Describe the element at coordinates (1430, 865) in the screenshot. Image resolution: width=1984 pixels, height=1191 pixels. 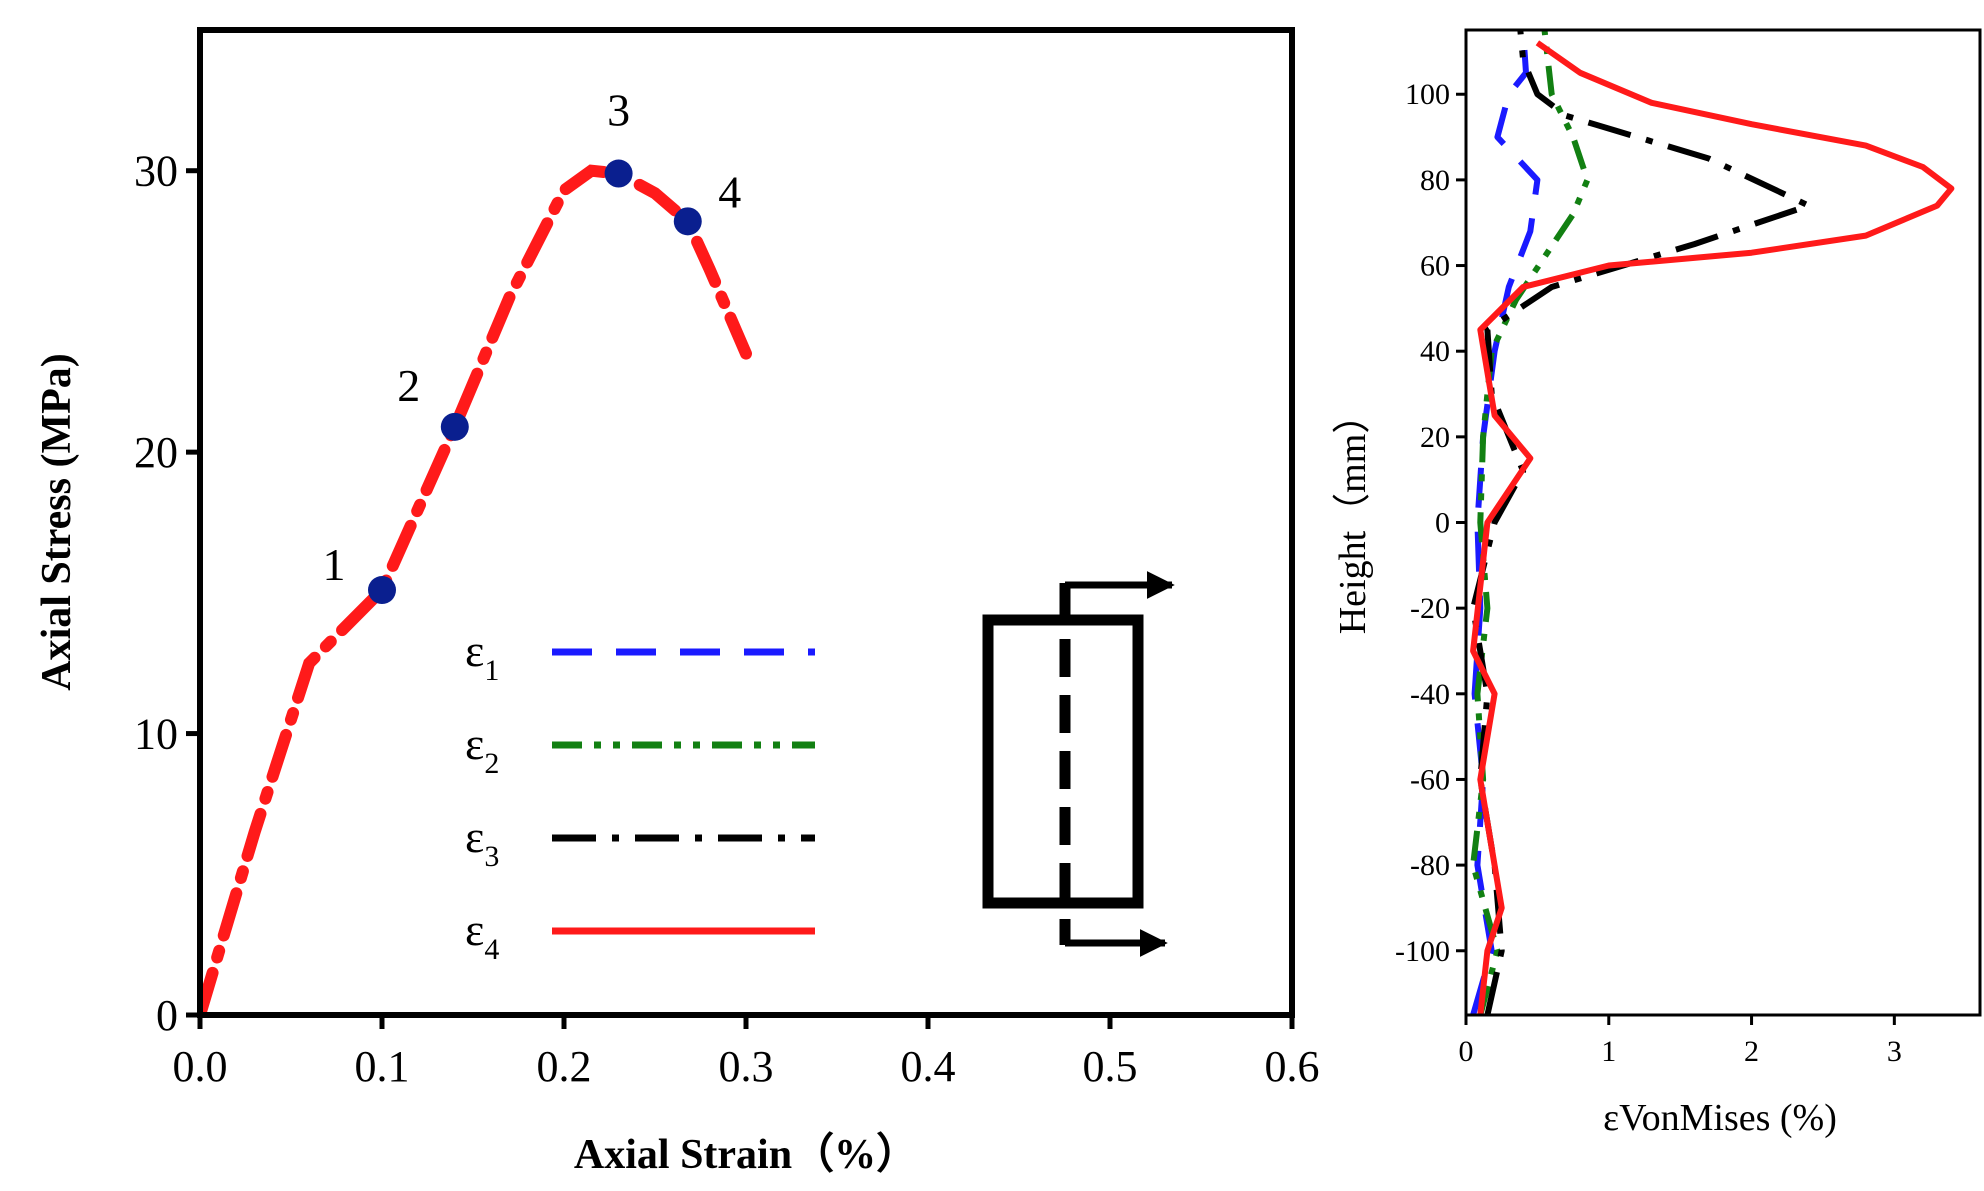
I see `y-tick-label: -80` at that location.